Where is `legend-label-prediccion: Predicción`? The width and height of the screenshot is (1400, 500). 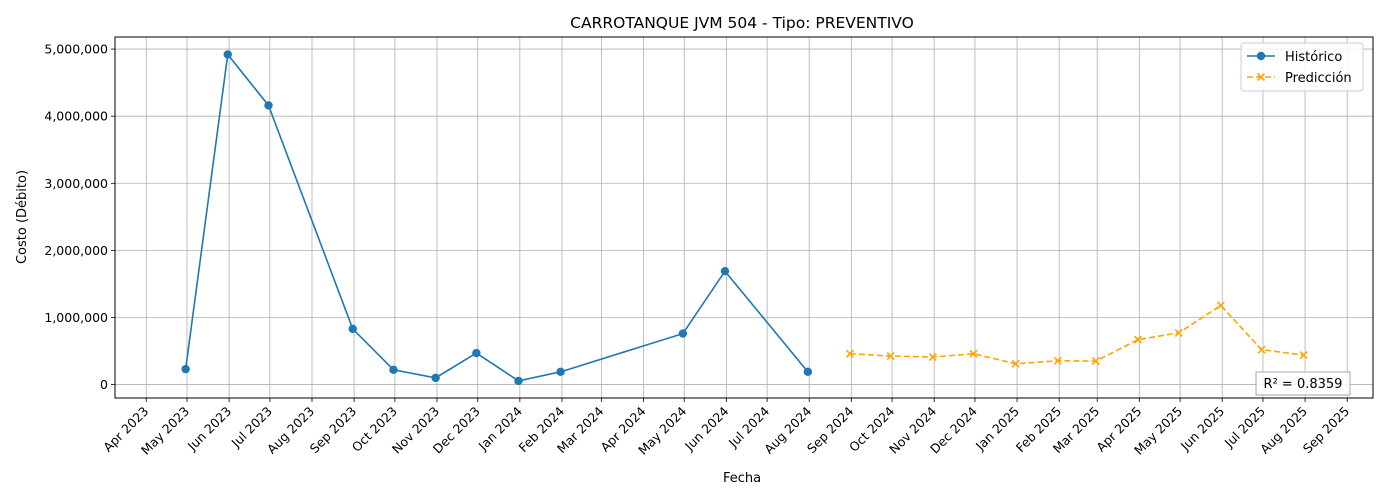 legend-label-prediccion: Predicción is located at coordinates (1318, 78).